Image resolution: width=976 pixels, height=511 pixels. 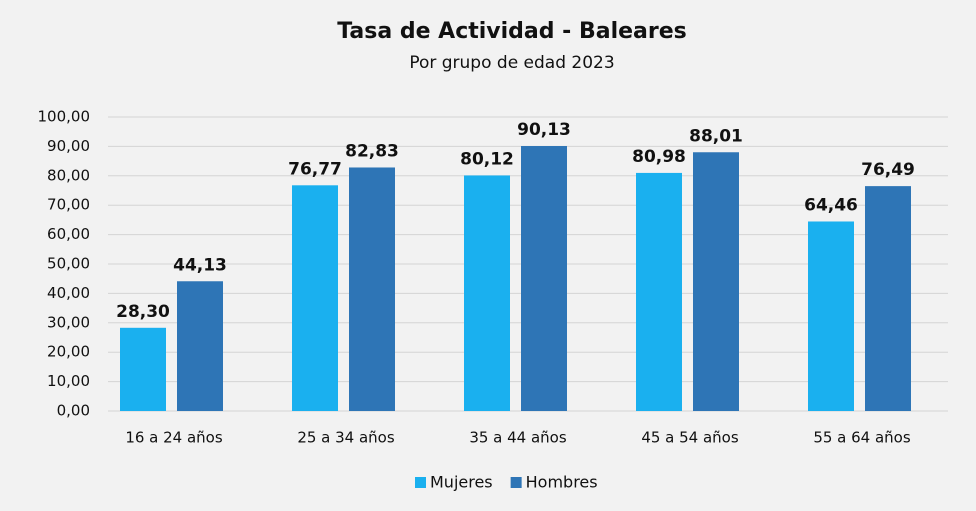 I want to click on data-label: 90,13, so click(x=544, y=130).